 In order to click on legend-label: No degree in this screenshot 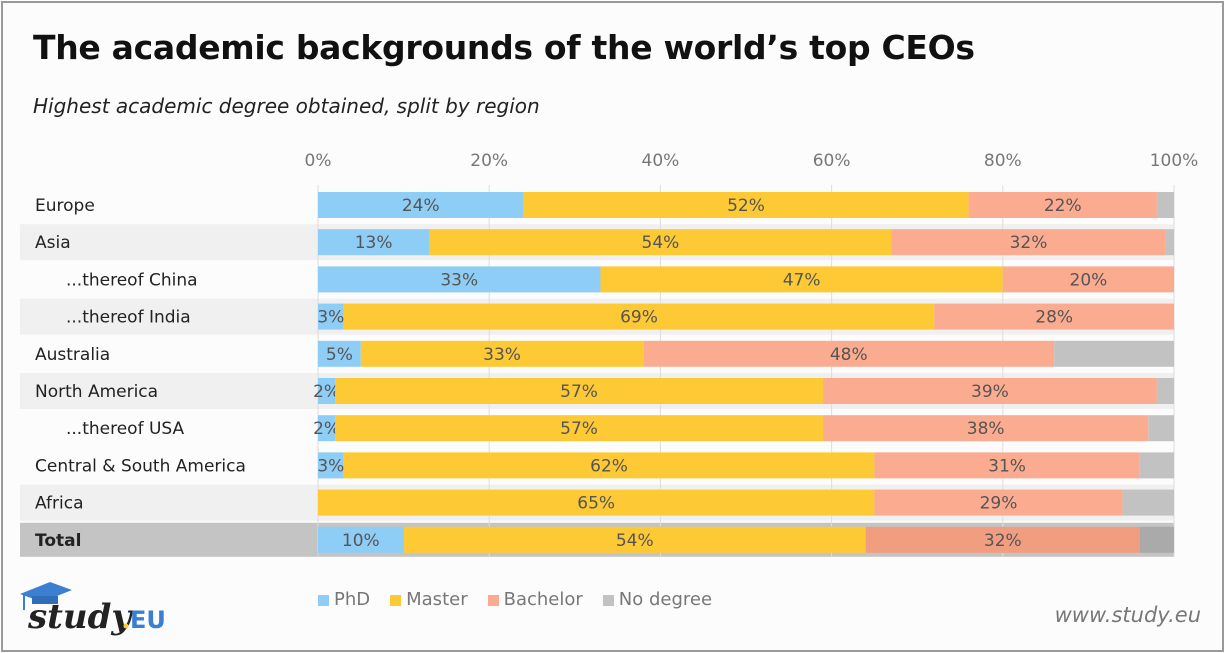, I will do `click(665, 599)`.